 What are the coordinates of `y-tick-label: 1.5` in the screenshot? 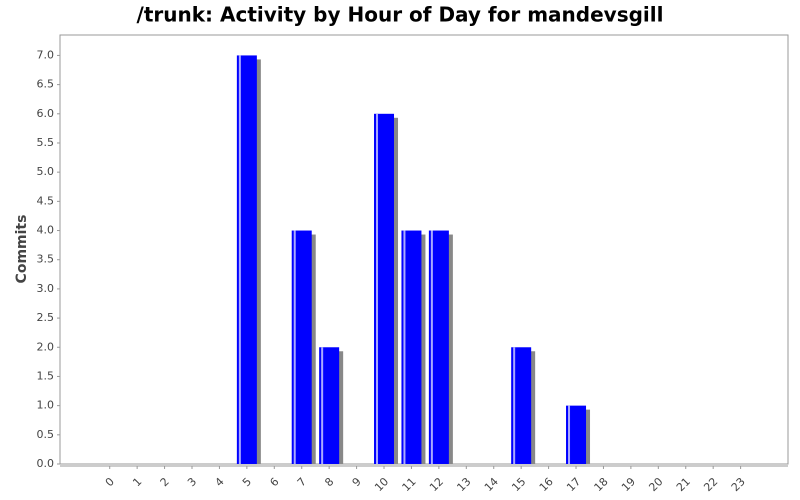 It's located at (46, 375).